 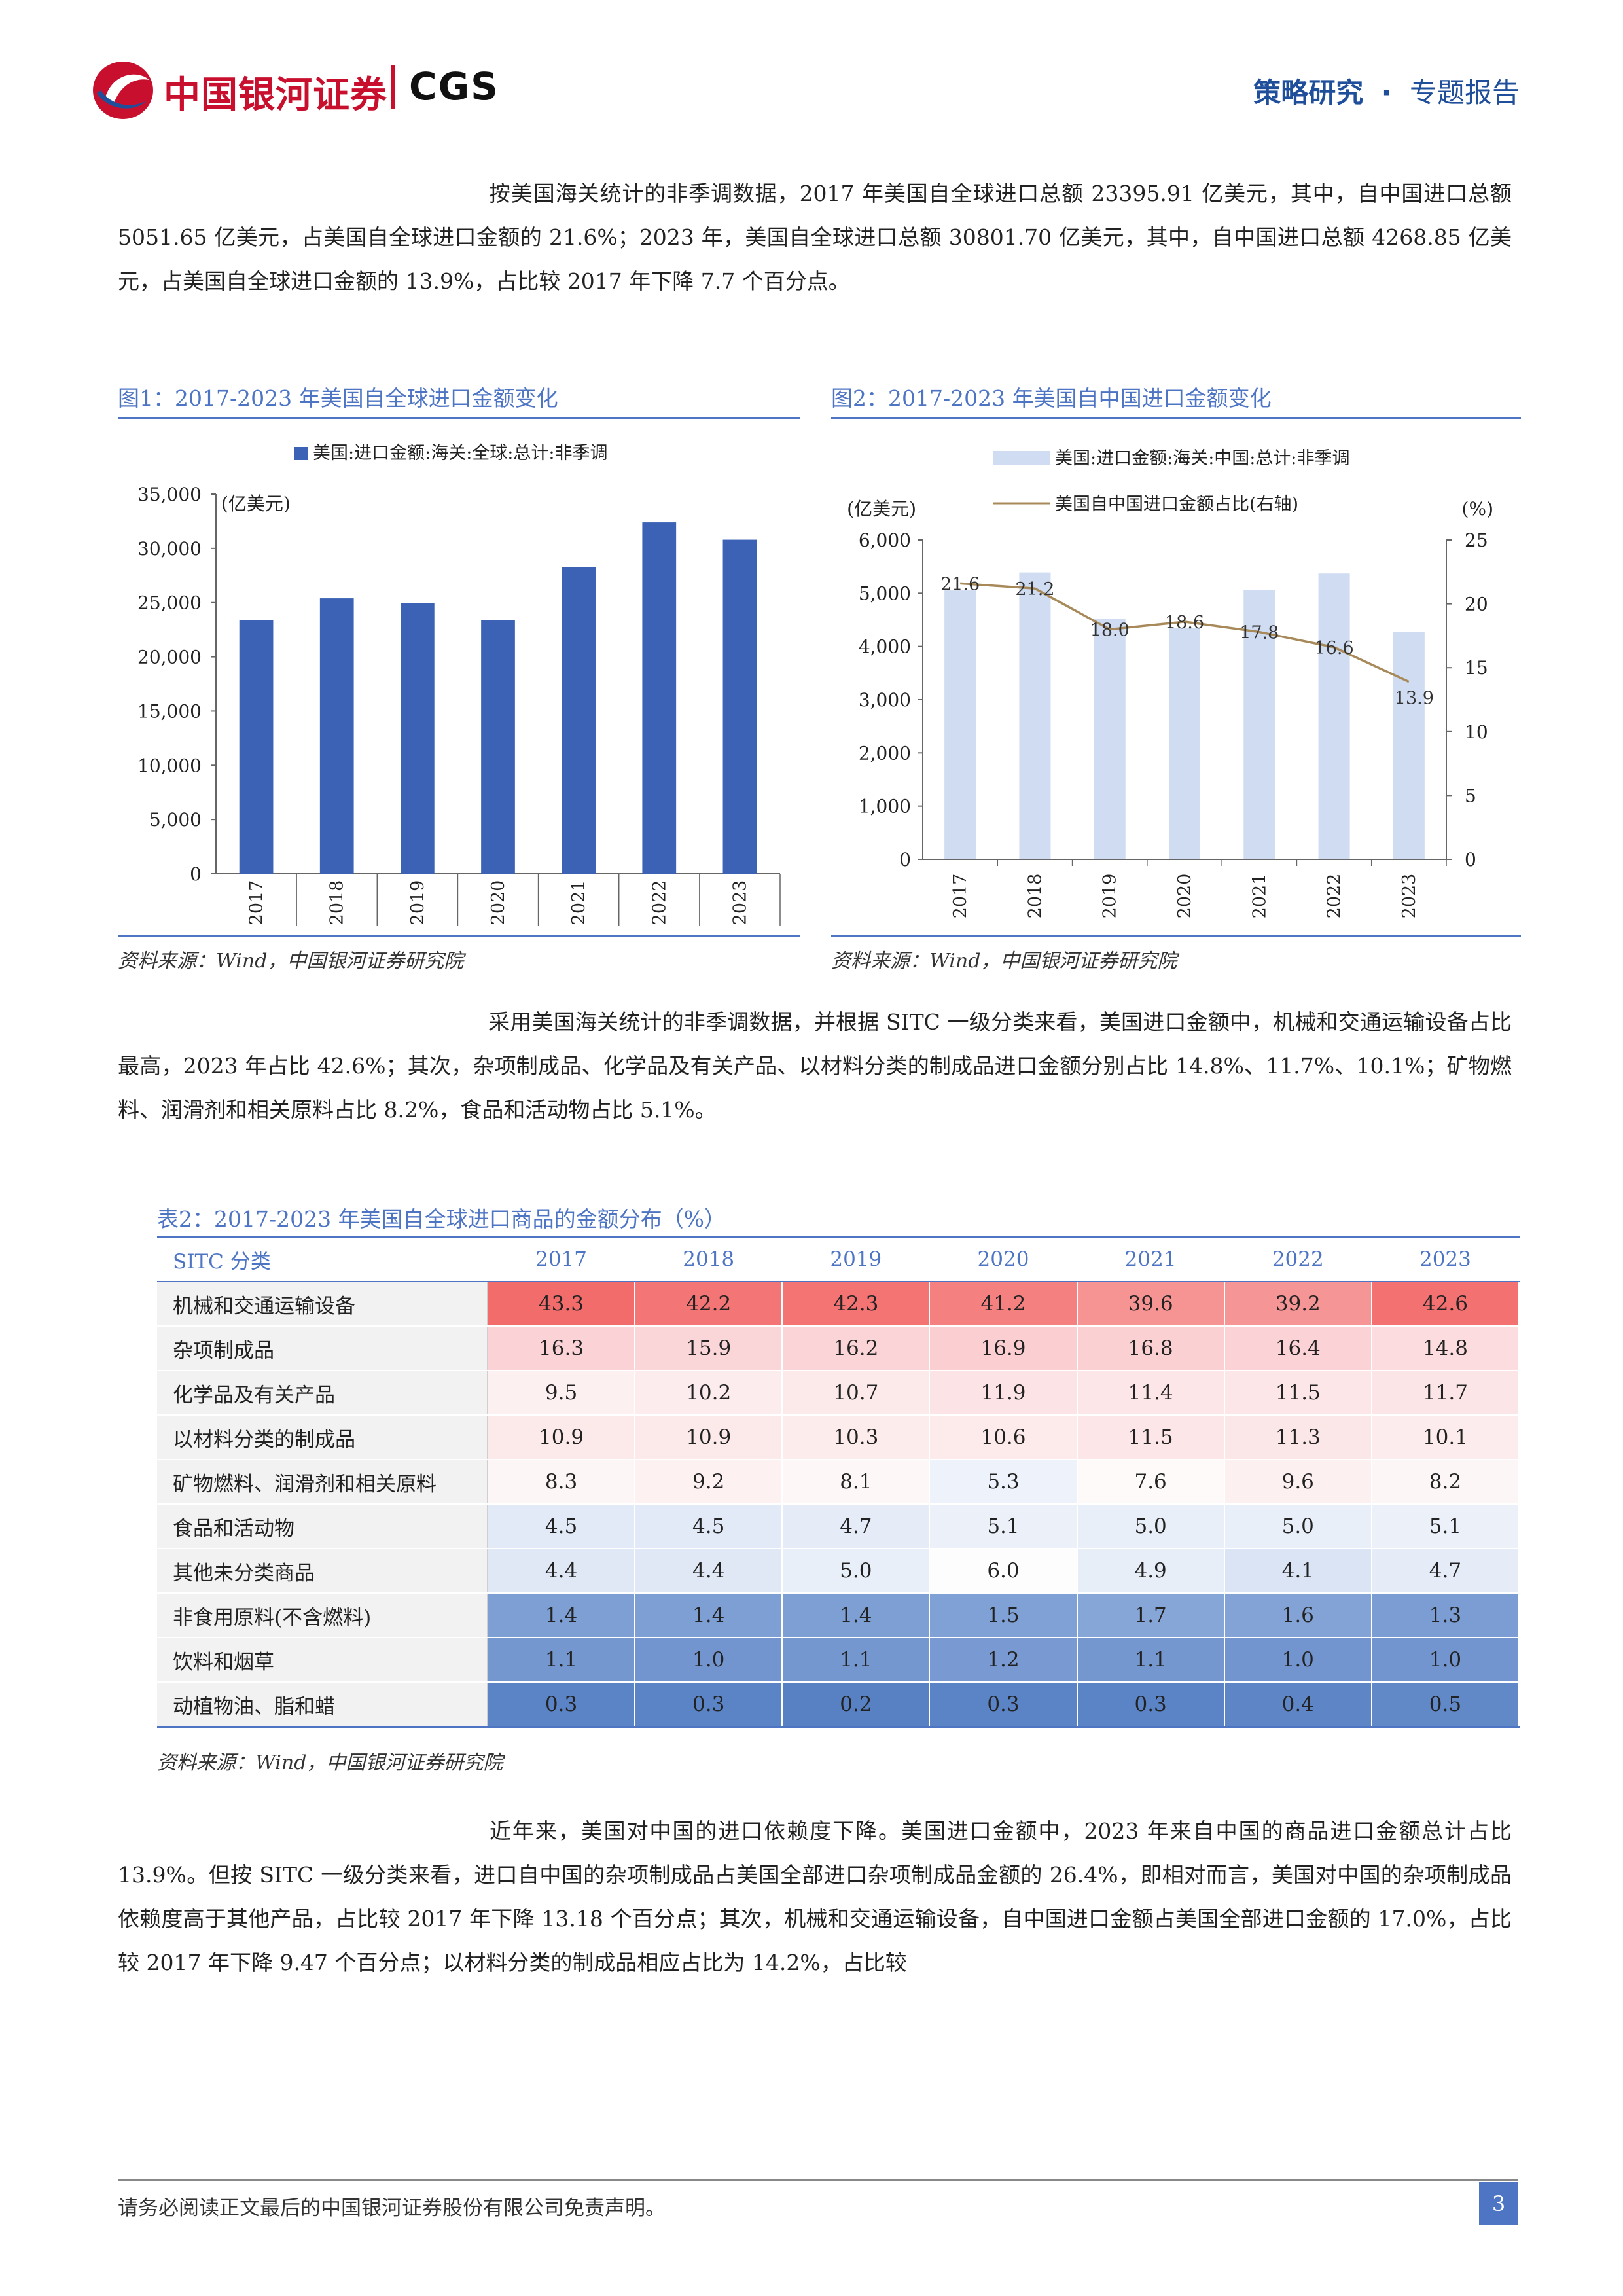 What do you see at coordinates (1184, 743) in the screenshot?
I see `bar-china-imports-2020` at bounding box center [1184, 743].